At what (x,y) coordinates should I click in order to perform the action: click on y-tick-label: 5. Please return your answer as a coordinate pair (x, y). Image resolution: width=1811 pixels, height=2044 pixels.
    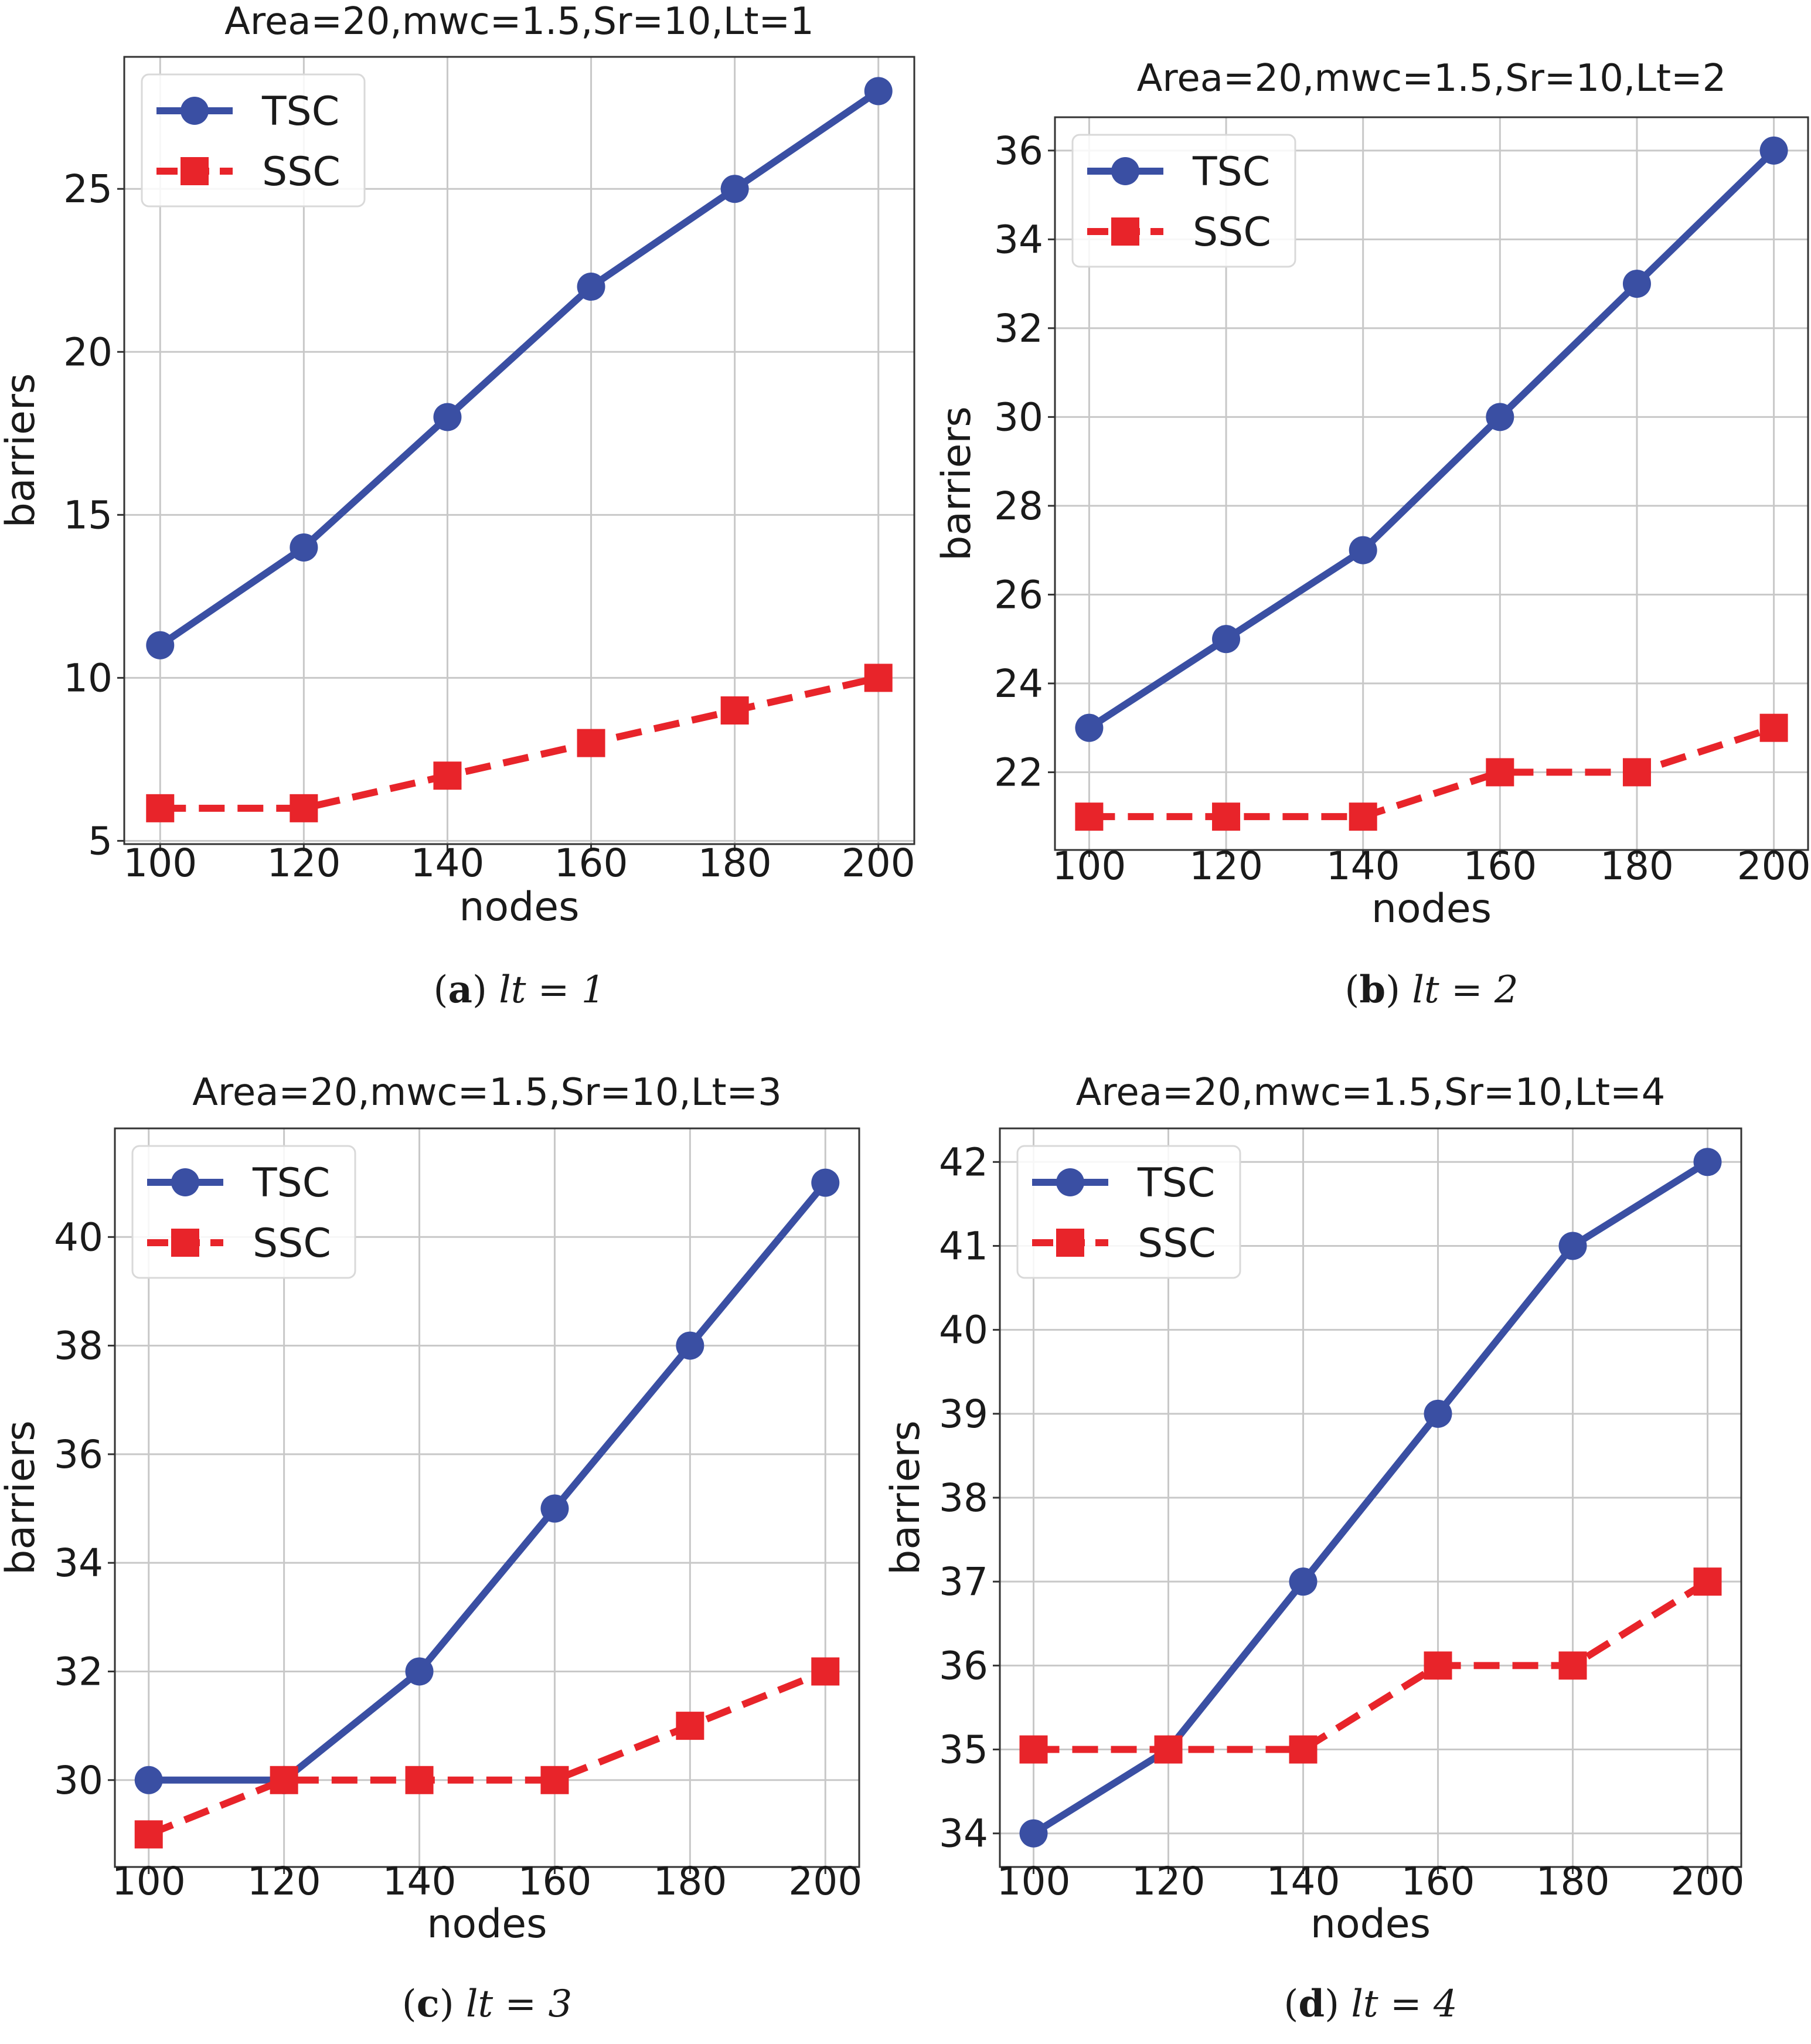
    Looking at the image, I should click on (100, 840).